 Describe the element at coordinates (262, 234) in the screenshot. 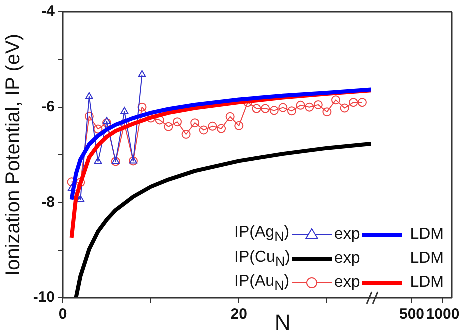

I see `annotation: IP(Ag$_{N}$)` at that location.